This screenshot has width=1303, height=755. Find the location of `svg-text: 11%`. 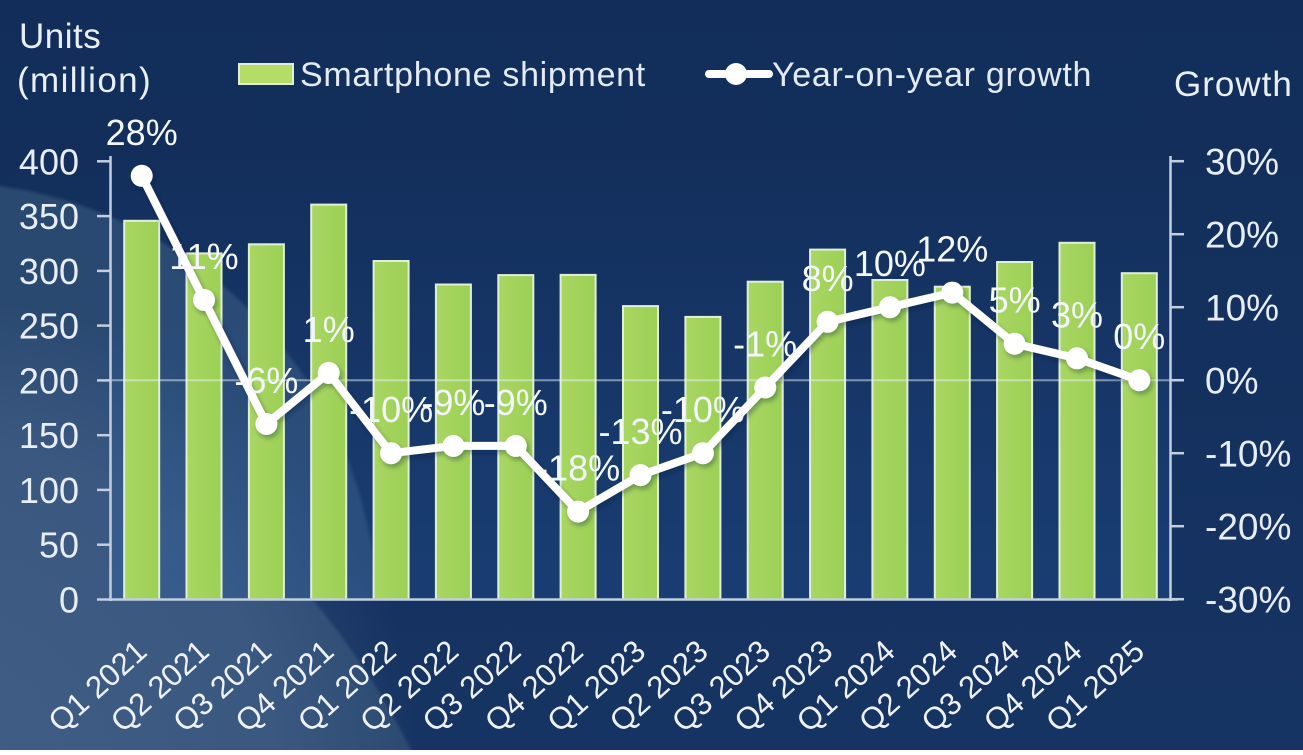

svg-text: 11% is located at coordinates (203, 256).